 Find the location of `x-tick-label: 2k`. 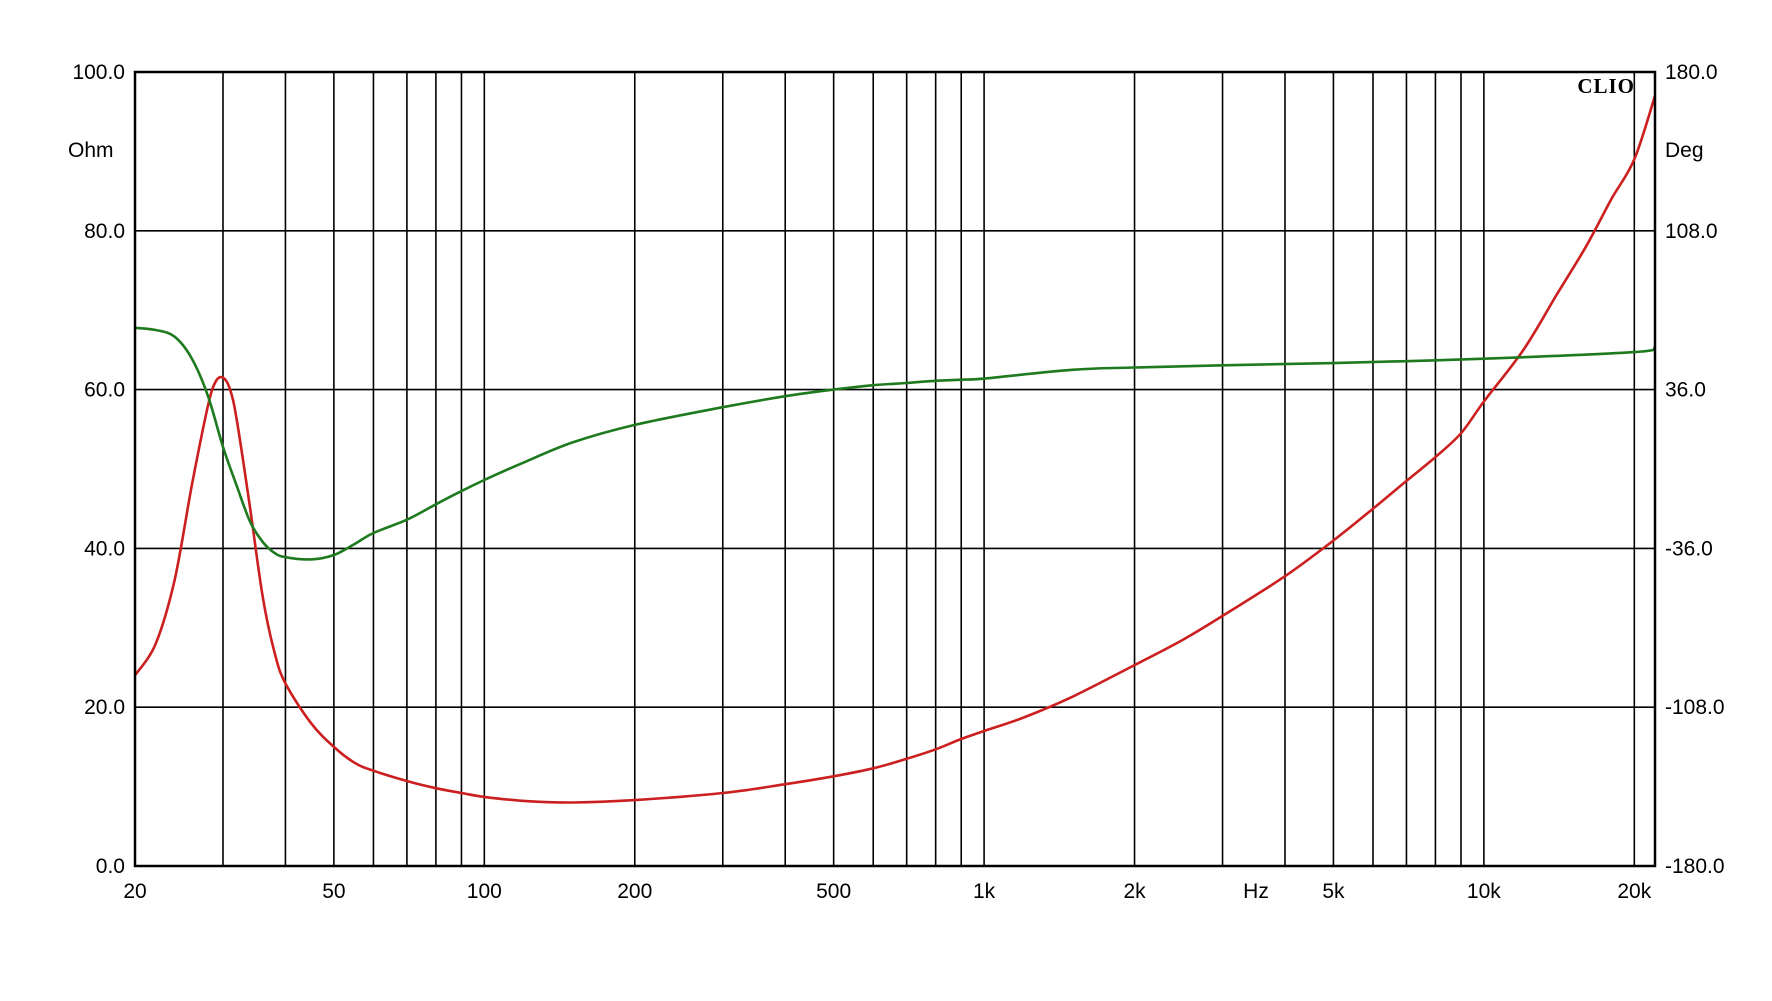

x-tick-label: 2k is located at coordinates (1134, 891).